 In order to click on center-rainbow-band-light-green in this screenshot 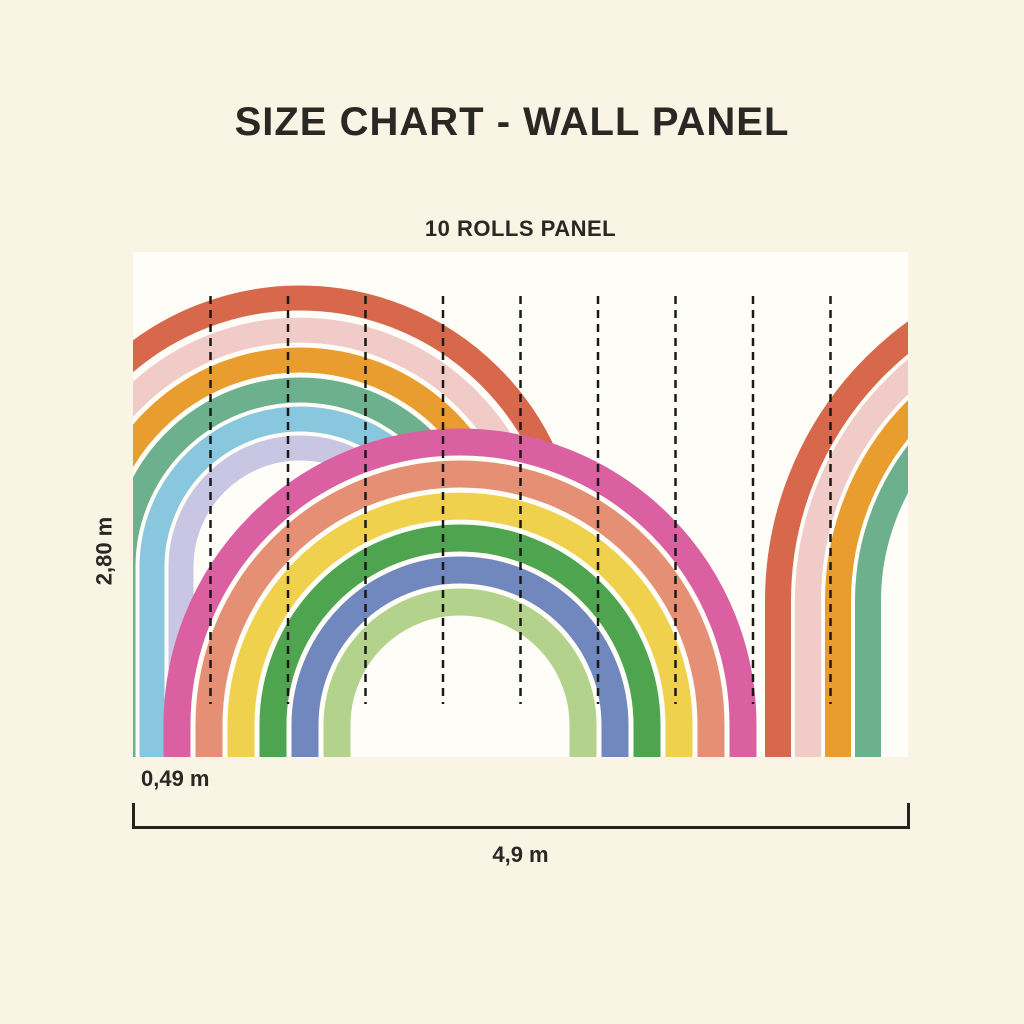, I will do `click(460, 672)`.